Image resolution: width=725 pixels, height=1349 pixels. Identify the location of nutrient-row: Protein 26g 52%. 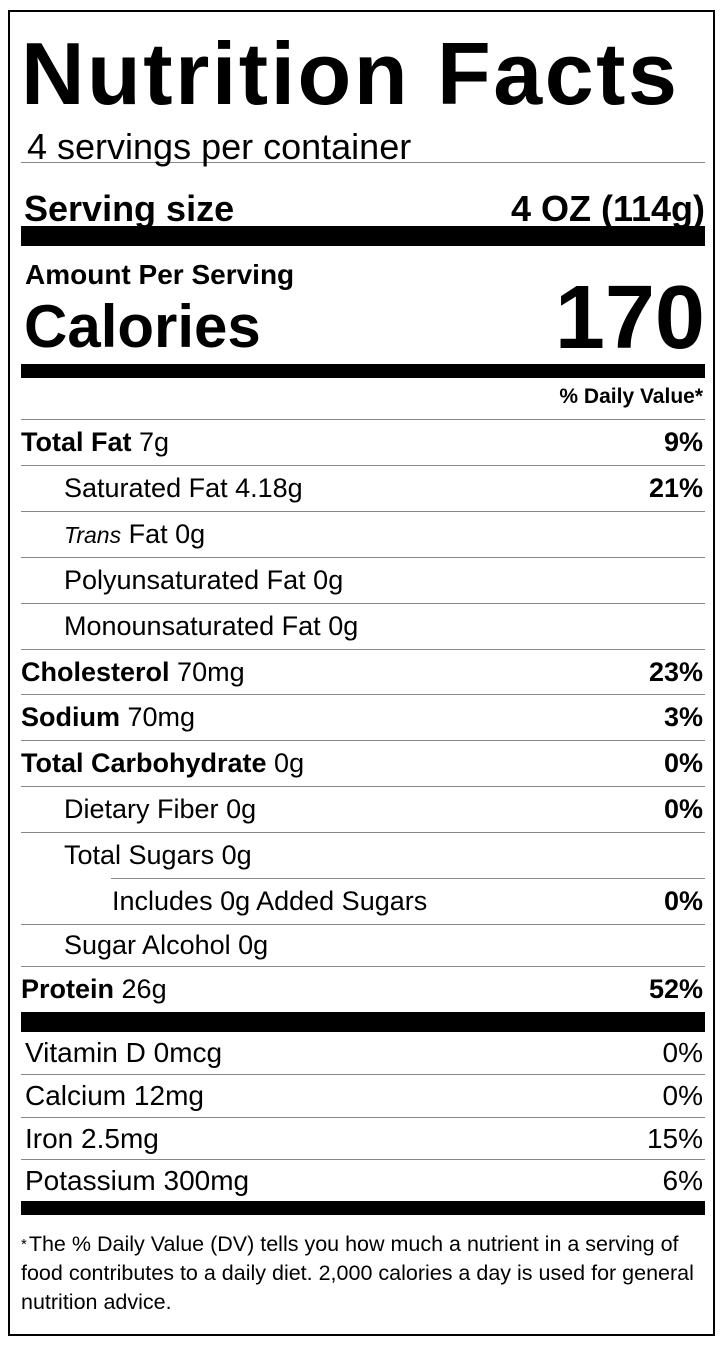
(363, 989).